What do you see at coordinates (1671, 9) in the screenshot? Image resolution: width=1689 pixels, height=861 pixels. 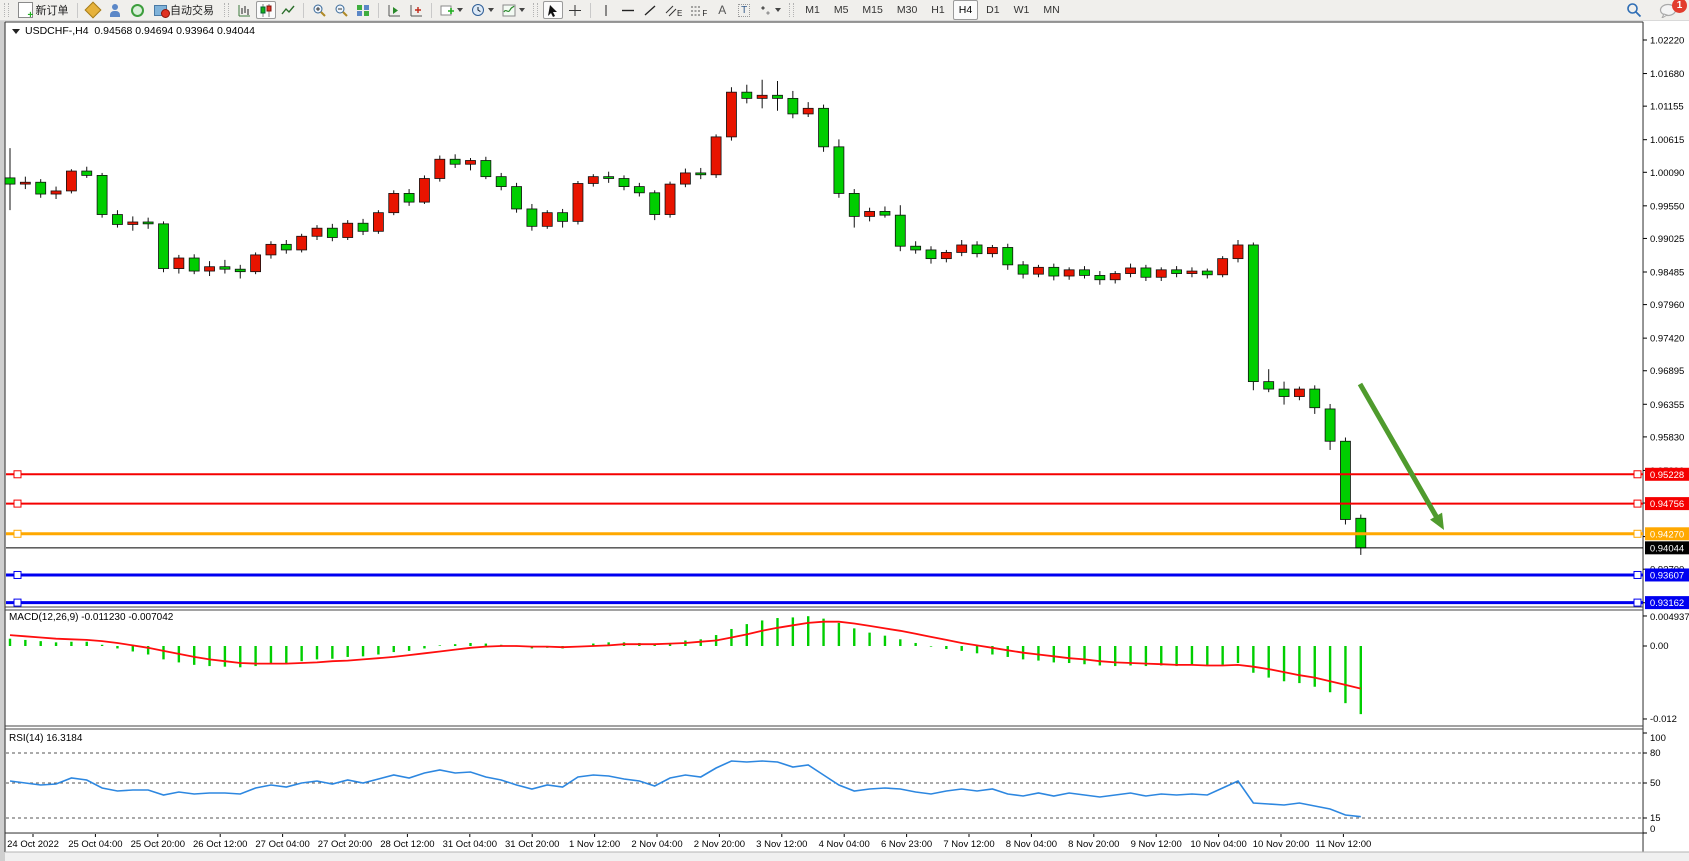 I see `notifications-button: 1` at bounding box center [1671, 9].